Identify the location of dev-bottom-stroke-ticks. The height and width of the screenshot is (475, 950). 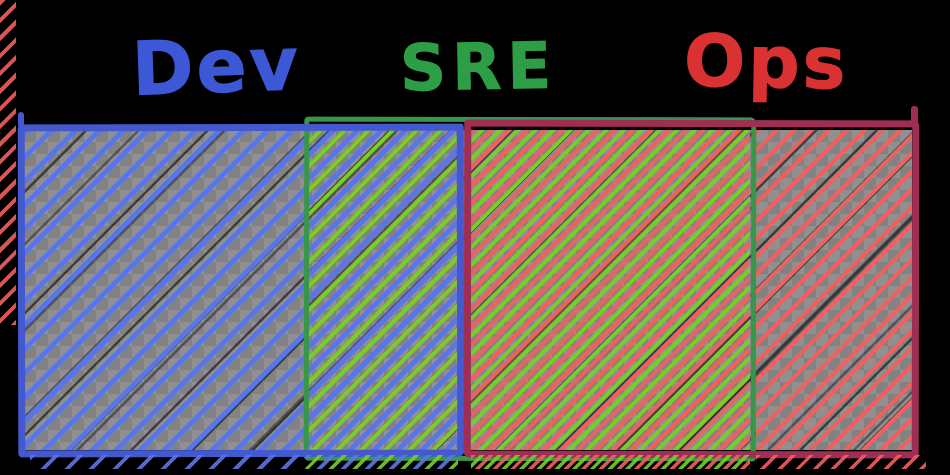
(168, 462).